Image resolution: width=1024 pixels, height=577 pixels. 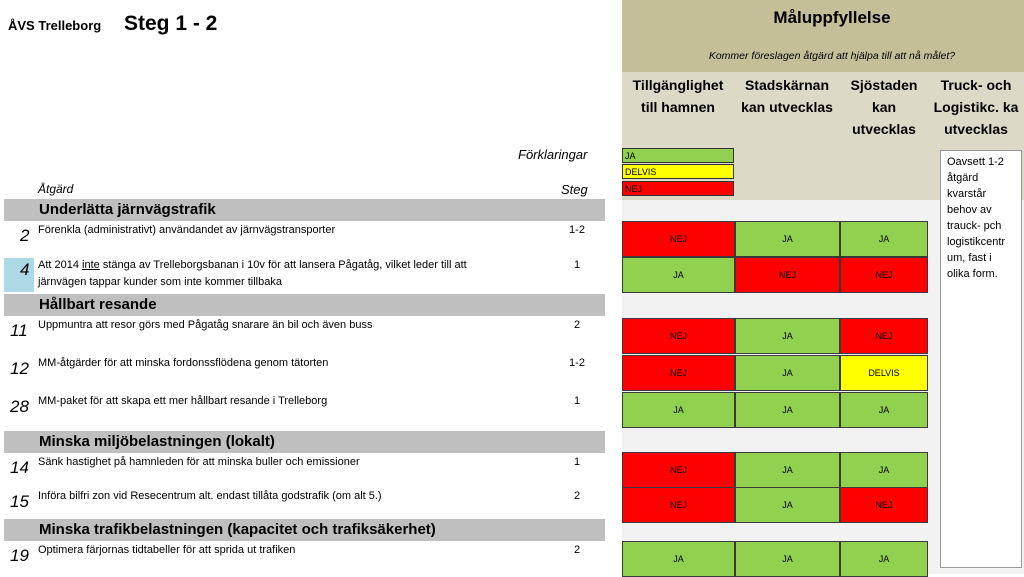 I want to click on goal-column-header: Stadskärnan kan utvecklas, so click(x=787, y=96).